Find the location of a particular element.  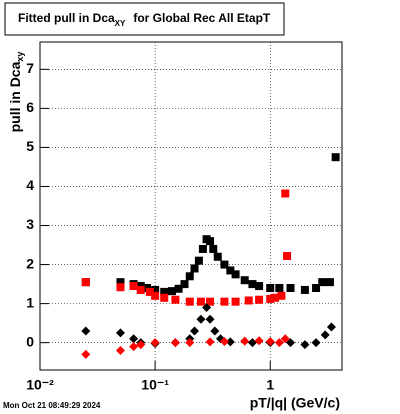

y-tick-label: 7 is located at coordinates (30, 68).